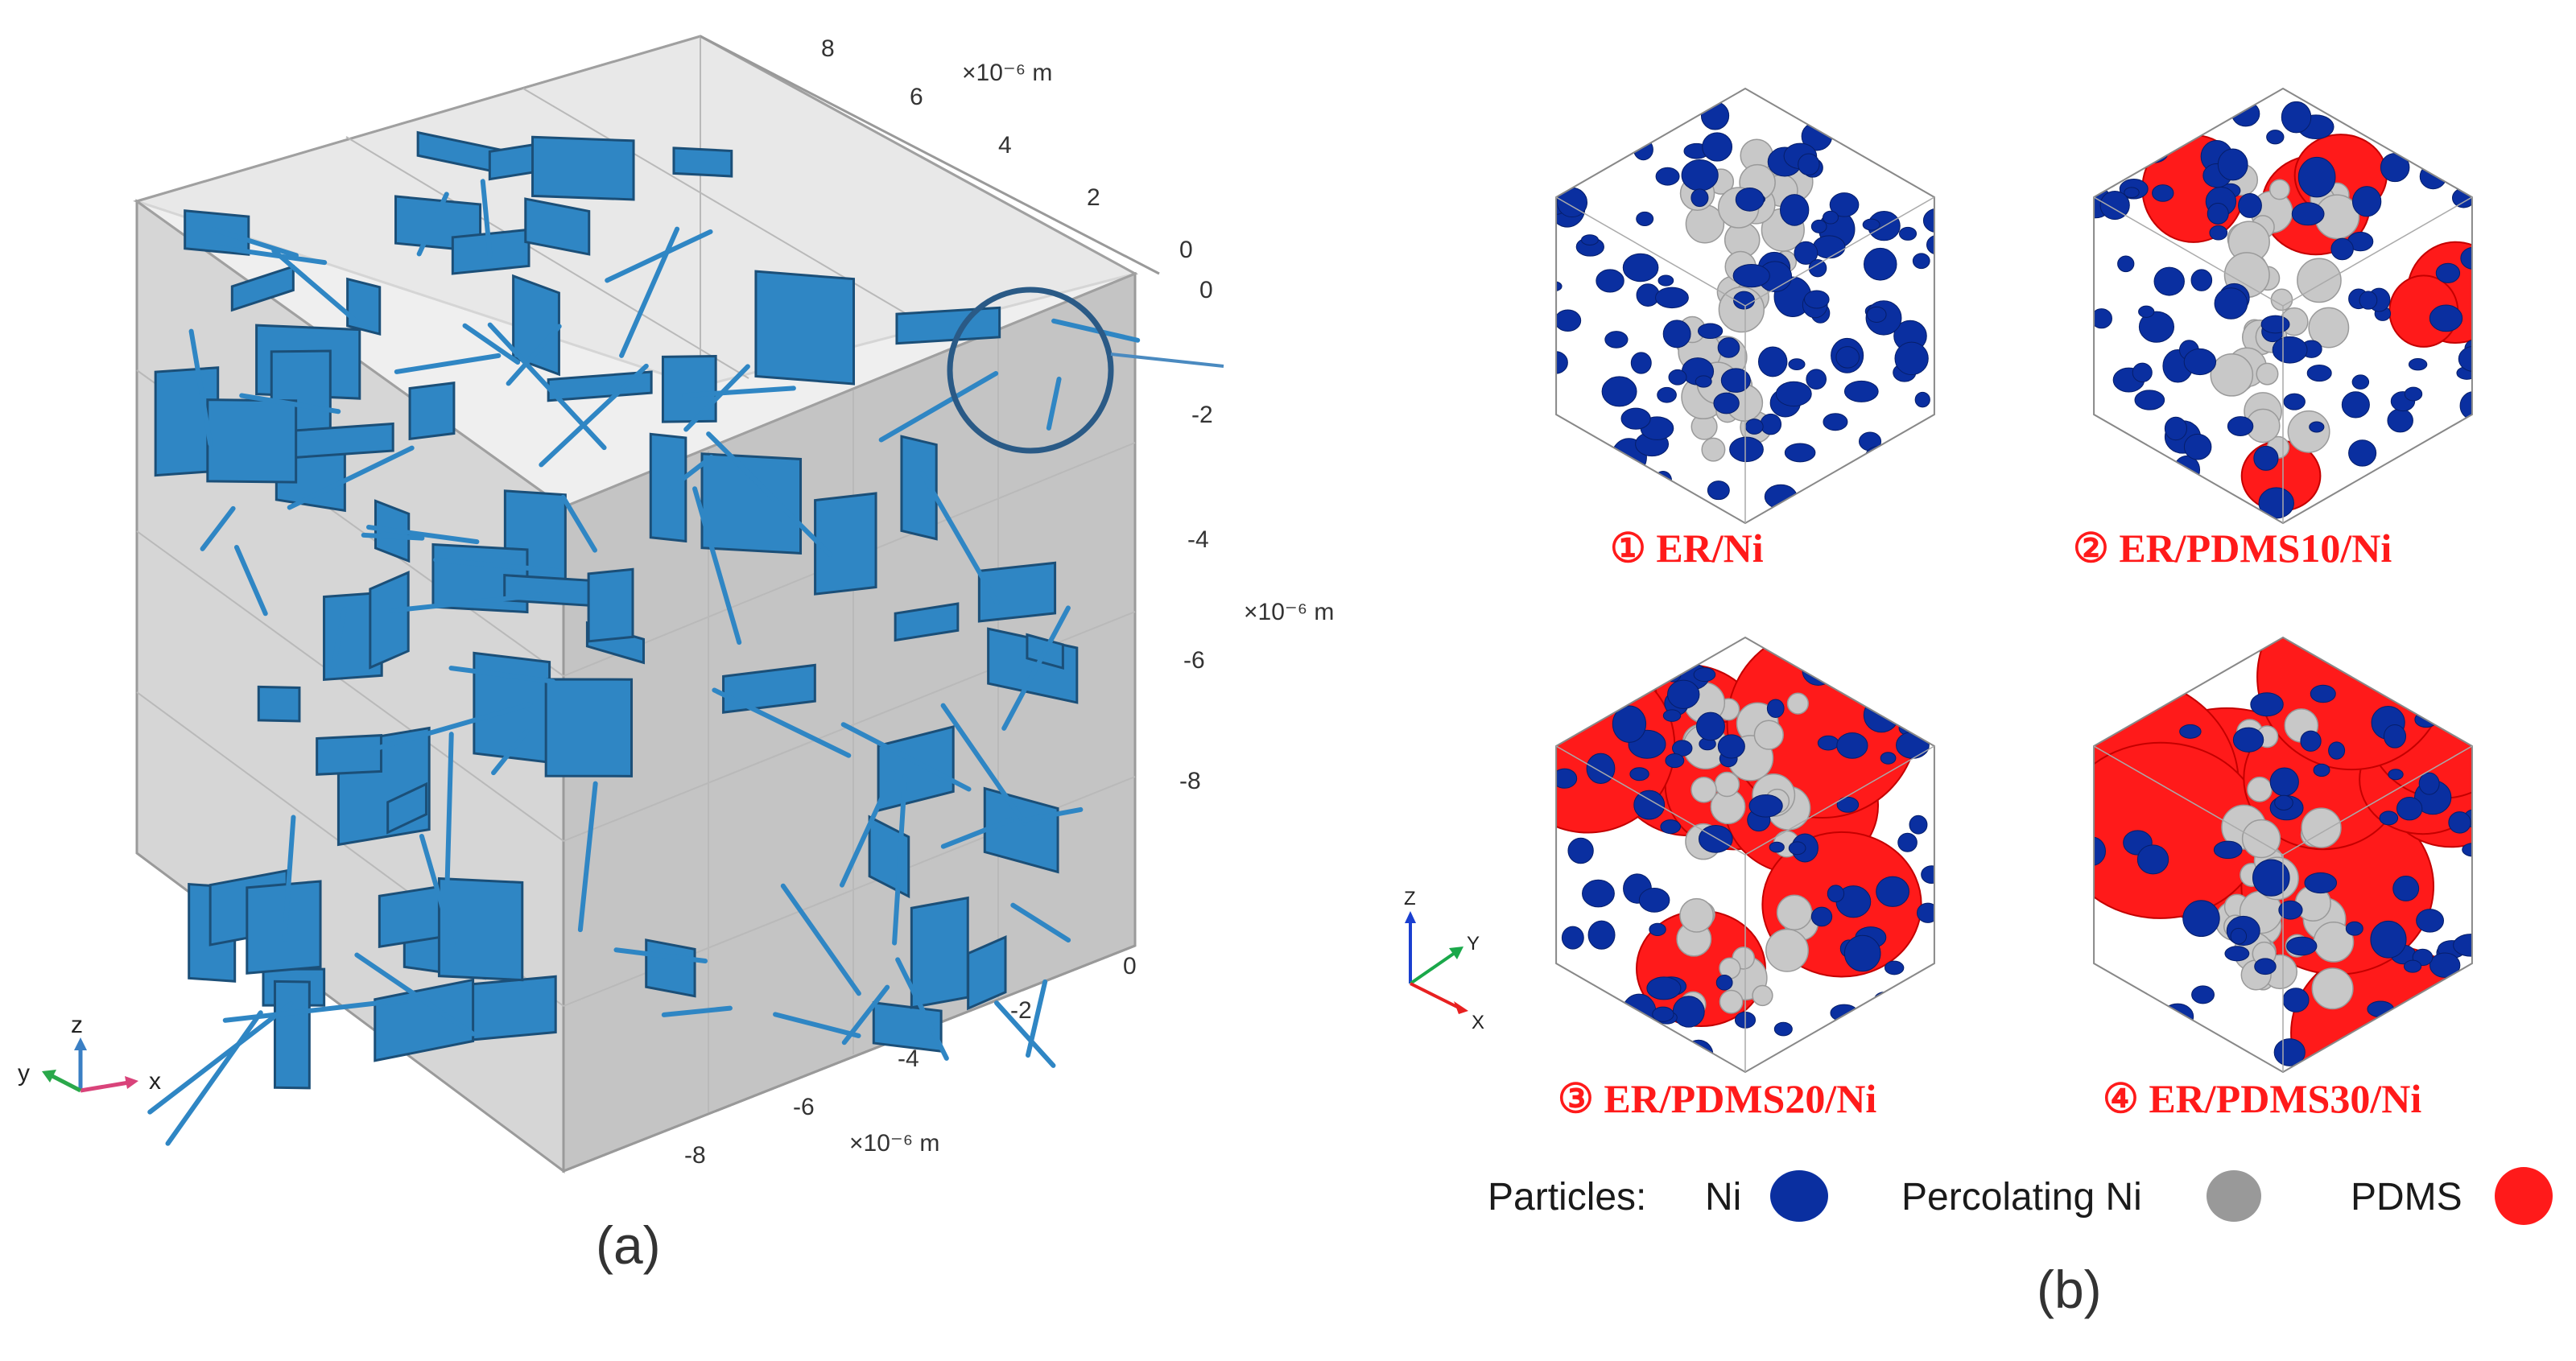 This screenshot has width=2576, height=1361. What do you see at coordinates (1723, 1197) in the screenshot?
I see `legend-ni-label: Ni` at bounding box center [1723, 1197].